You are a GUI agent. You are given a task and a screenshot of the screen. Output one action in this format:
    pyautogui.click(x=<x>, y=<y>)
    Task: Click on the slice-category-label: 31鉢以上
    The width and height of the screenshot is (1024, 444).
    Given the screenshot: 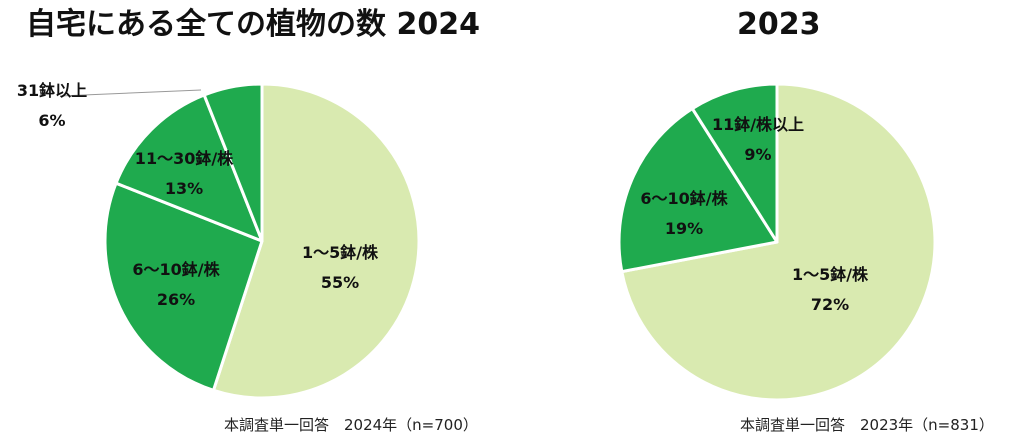 What is the action you would take?
    pyautogui.click(x=52, y=90)
    